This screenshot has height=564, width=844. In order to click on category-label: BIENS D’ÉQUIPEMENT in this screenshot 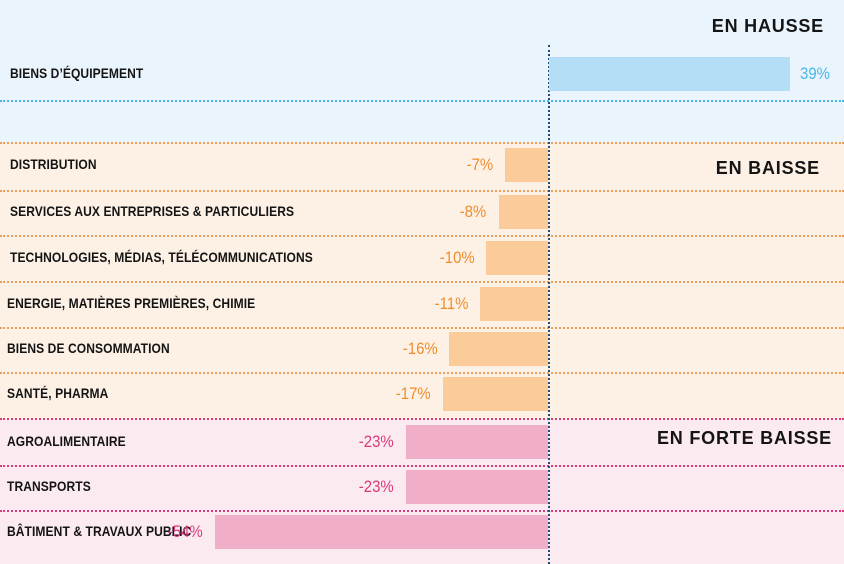, I will do `click(77, 73)`.